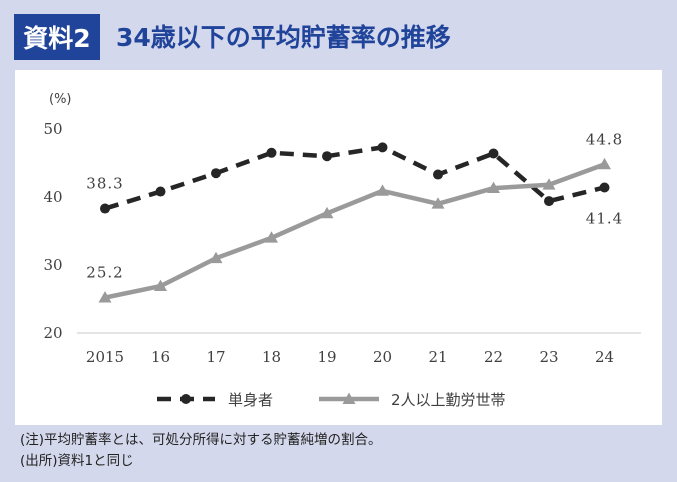  What do you see at coordinates (52, 333) in the screenshot?
I see `y-tick-label: 20` at bounding box center [52, 333].